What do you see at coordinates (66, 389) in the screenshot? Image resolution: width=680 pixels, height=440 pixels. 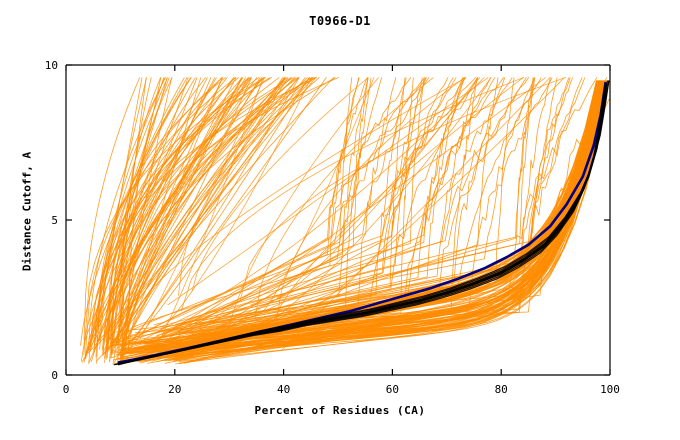 I see `x-tick-label: 0` at bounding box center [66, 389].